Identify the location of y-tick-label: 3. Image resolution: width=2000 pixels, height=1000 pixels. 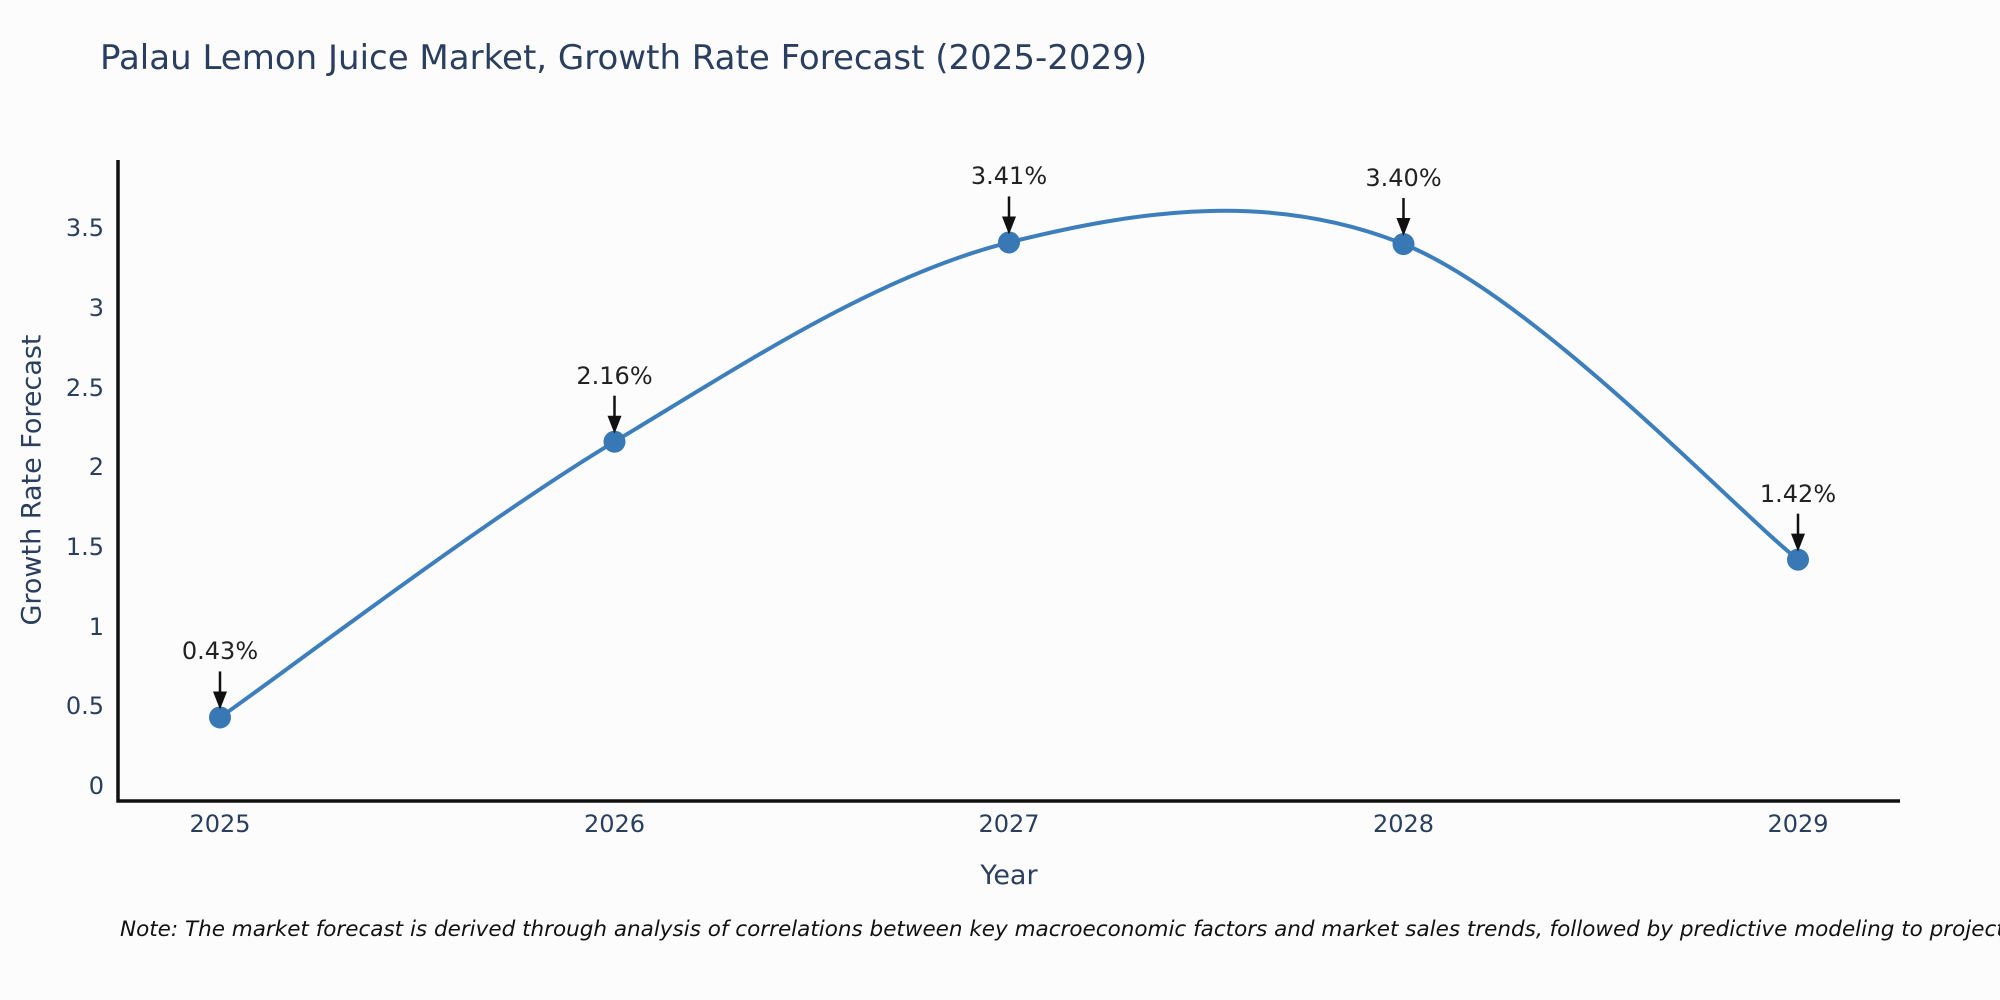
(96, 307).